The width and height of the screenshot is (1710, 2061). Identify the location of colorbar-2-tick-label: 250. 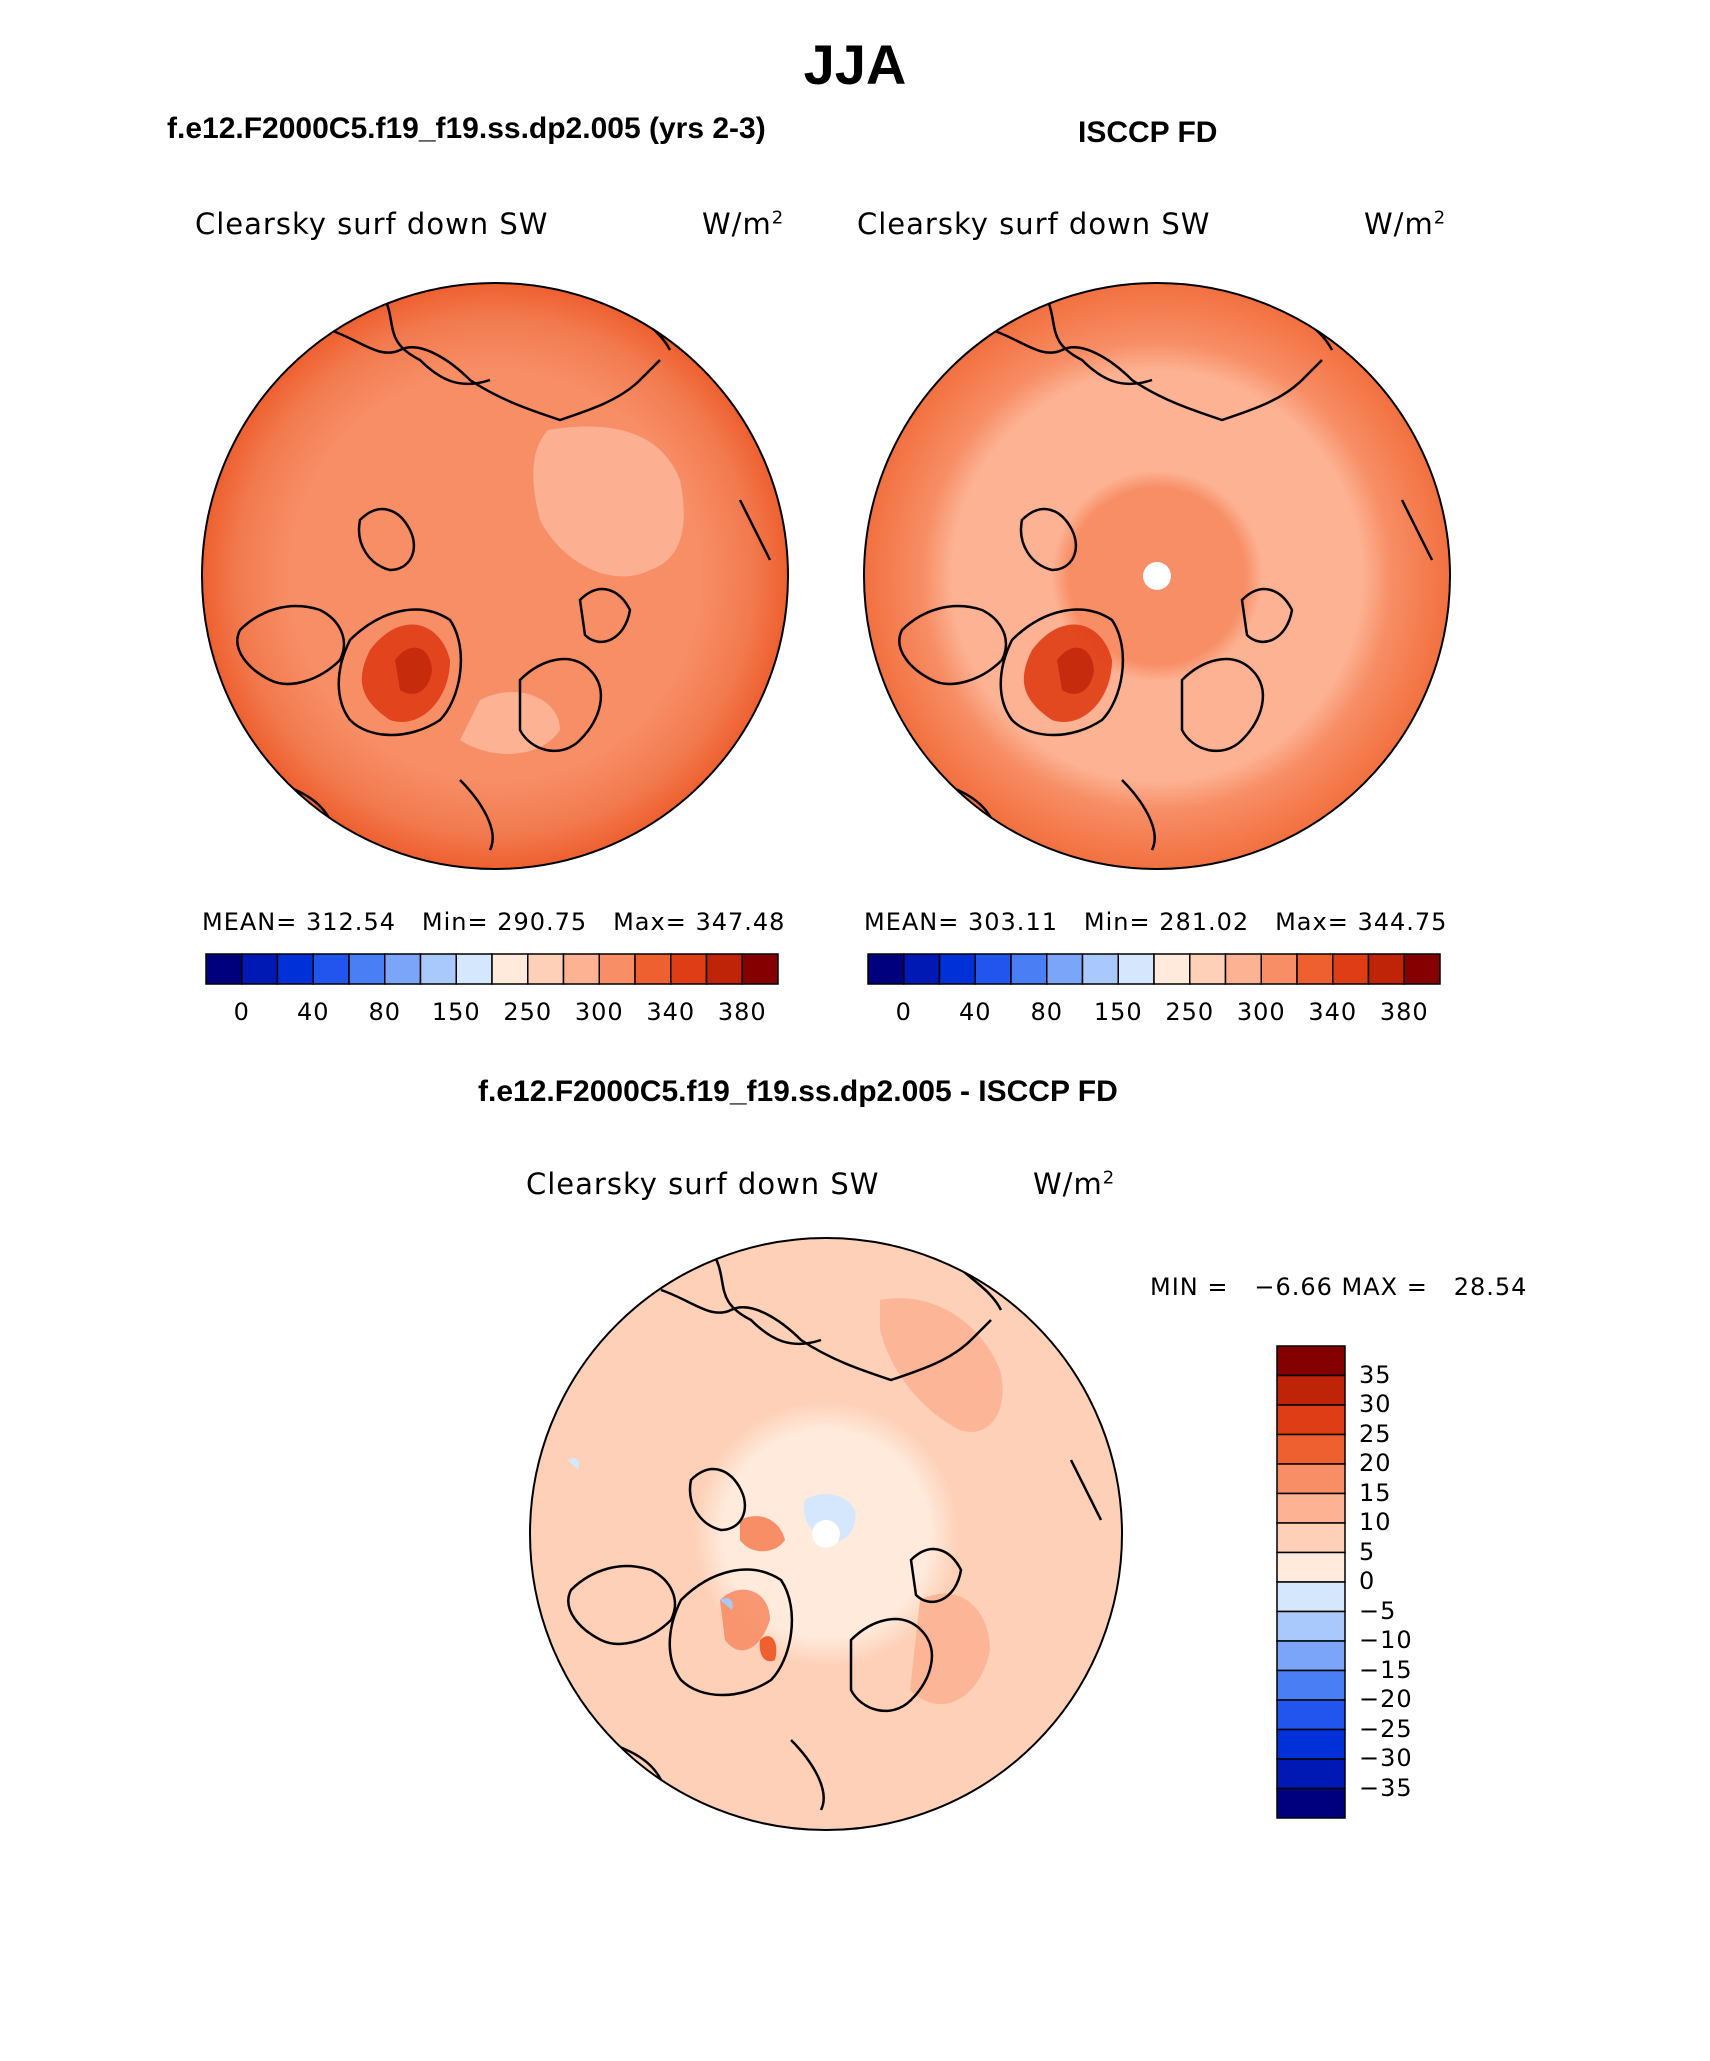
(1190, 1012).